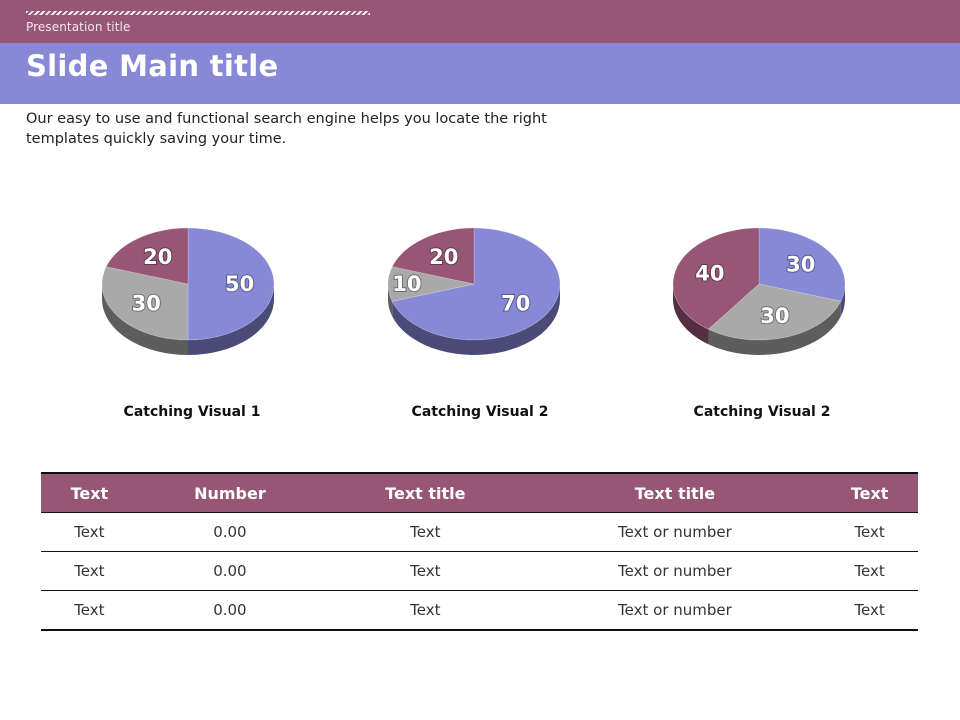  What do you see at coordinates (515, 304) in the screenshot?
I see `pie-data-label: 70` at bounding box center [515, 304].